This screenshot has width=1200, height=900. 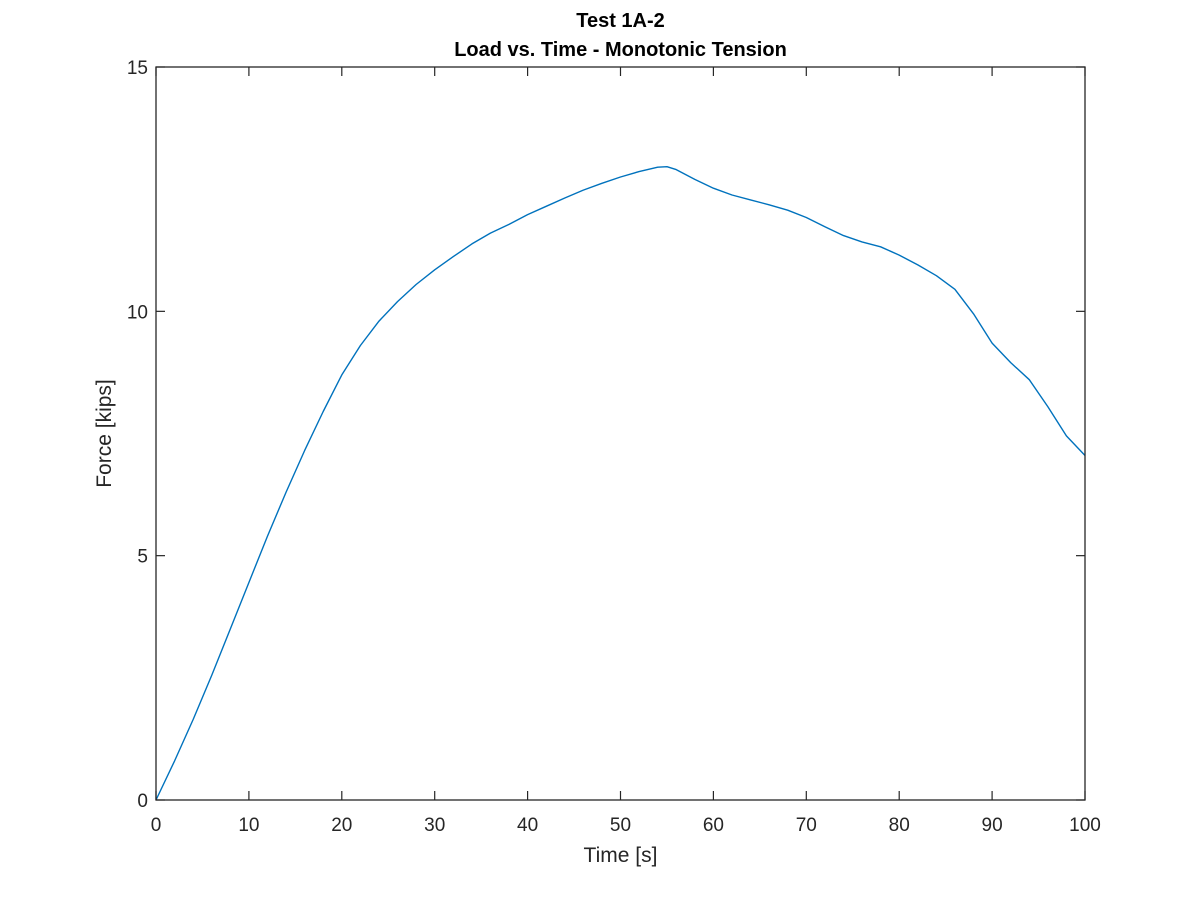 I want to click on chart-title: Test 1A-2, so click(x=620, y=21).